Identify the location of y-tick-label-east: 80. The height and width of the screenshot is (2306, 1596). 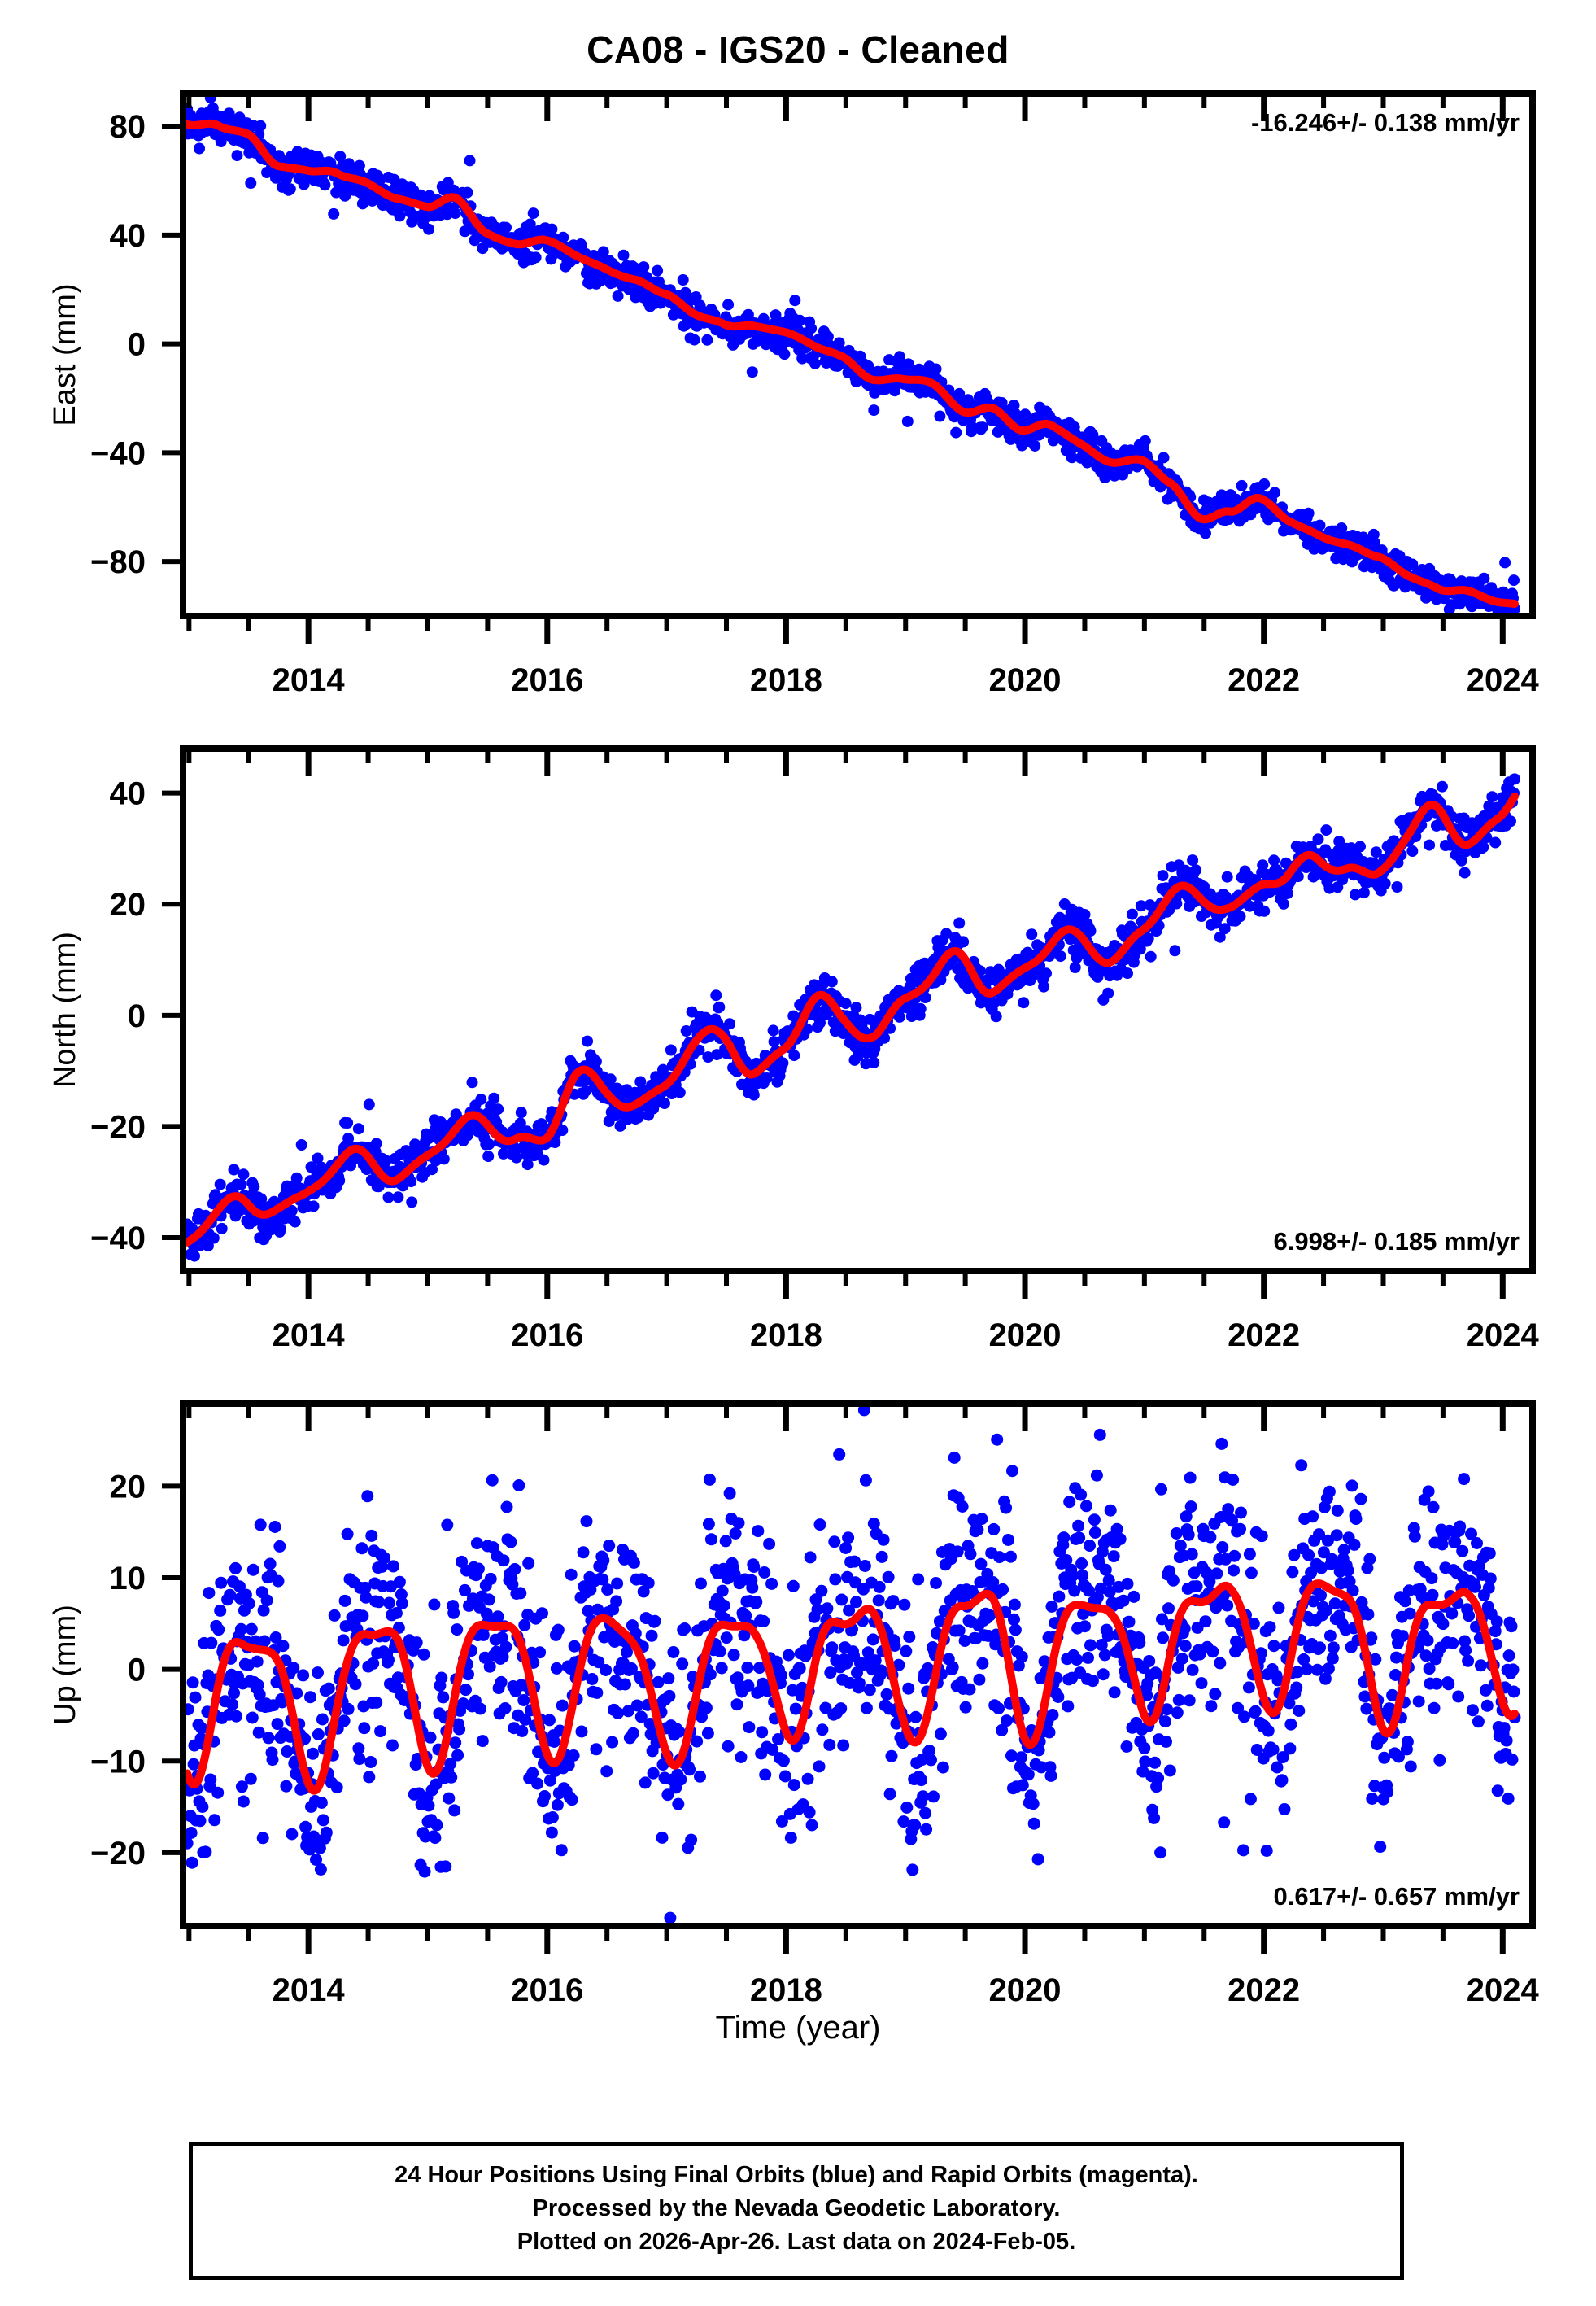
(128, 127).